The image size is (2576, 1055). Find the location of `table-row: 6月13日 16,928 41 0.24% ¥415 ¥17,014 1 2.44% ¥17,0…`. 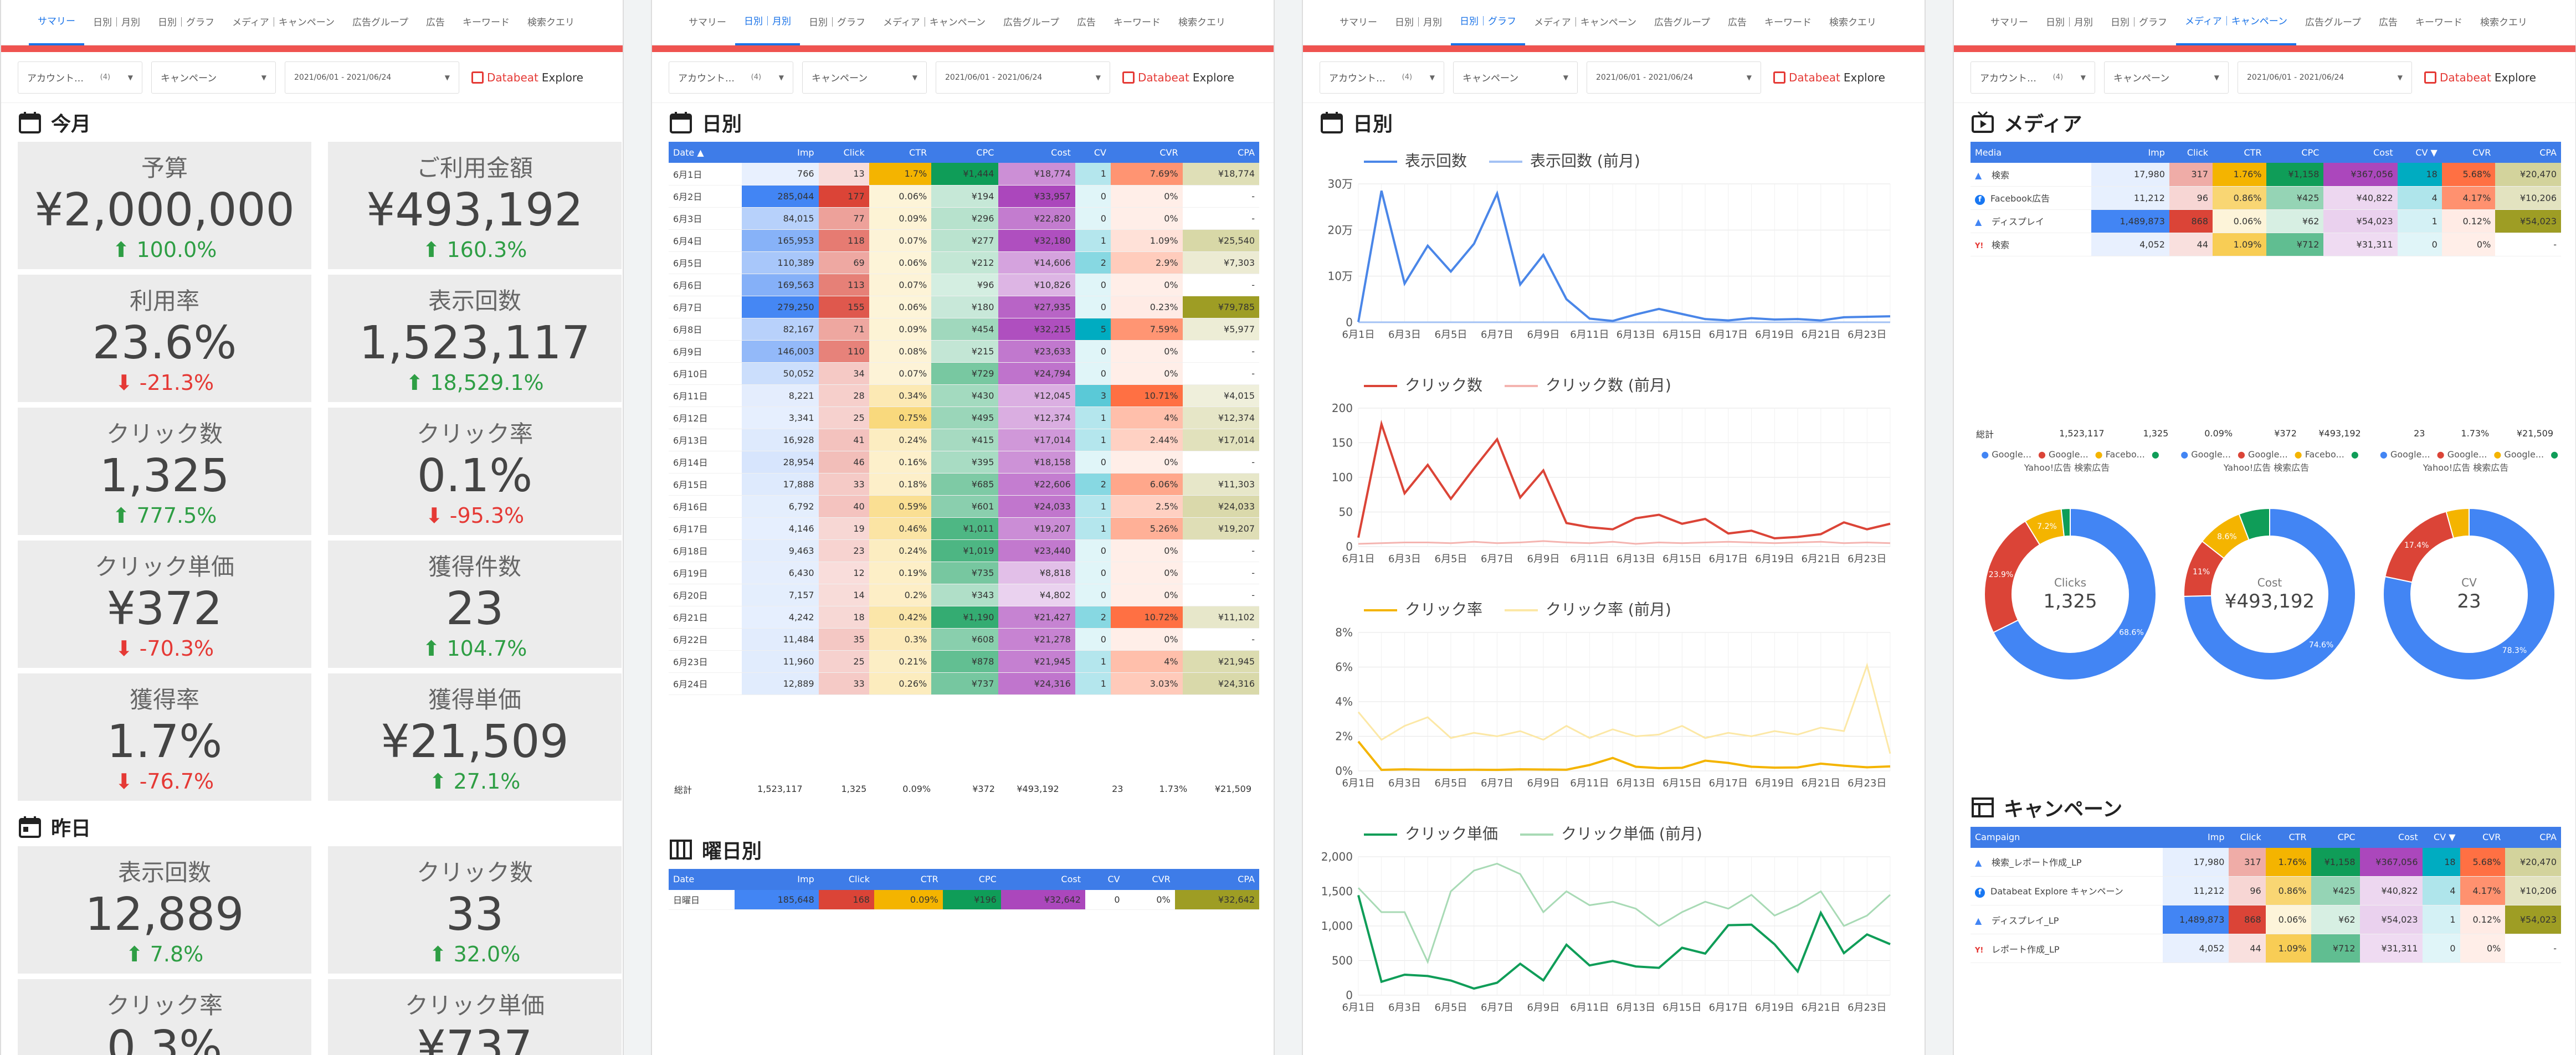

table-row: 6月13日 16,928 41 0.24% ¥415 ¥17,014 1 2.44% ¥17,0… is located at coordinates (964, 440).